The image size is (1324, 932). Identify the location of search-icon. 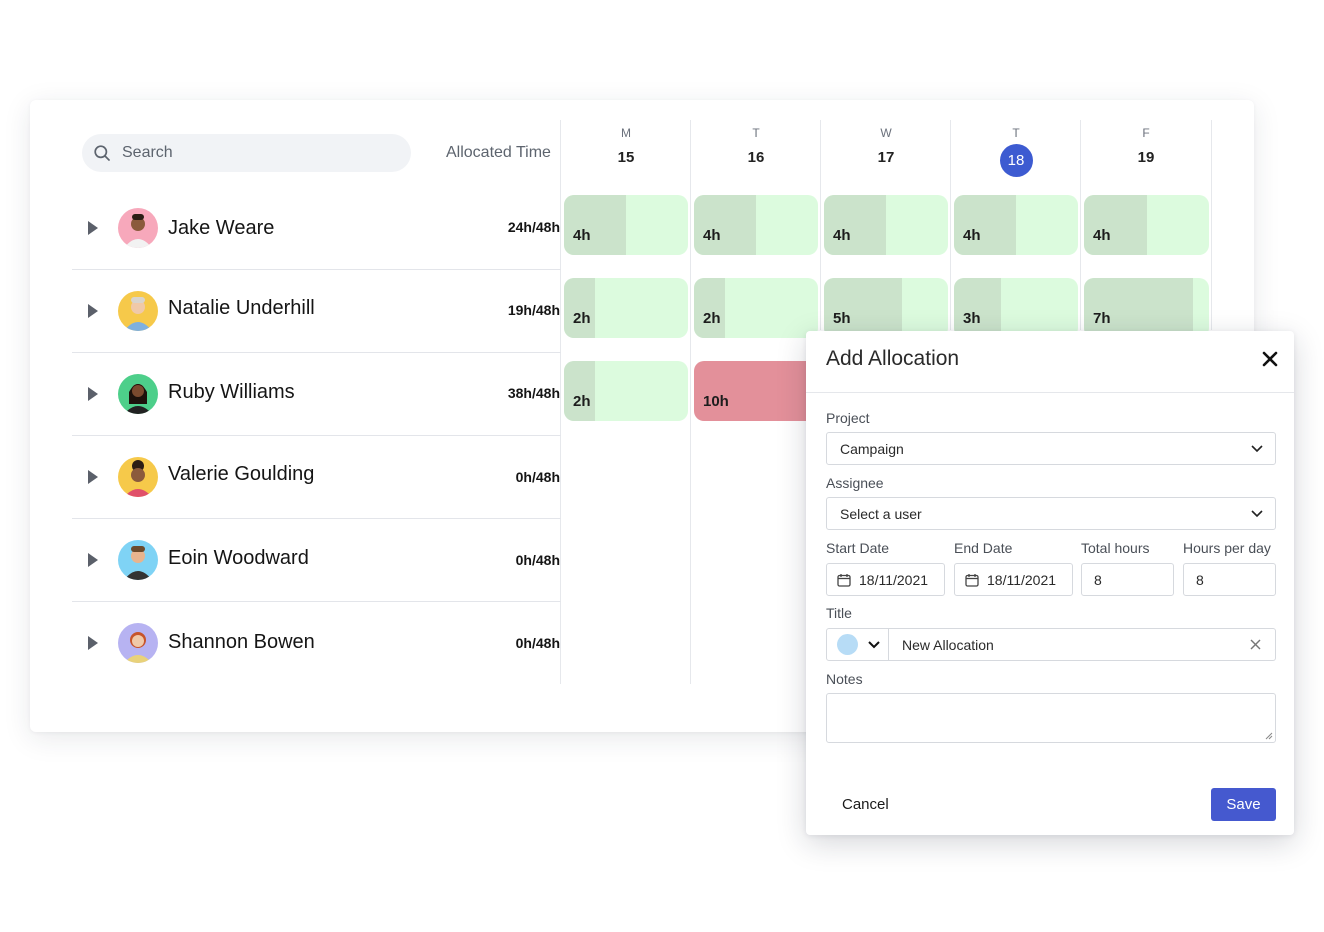
(102, 153).